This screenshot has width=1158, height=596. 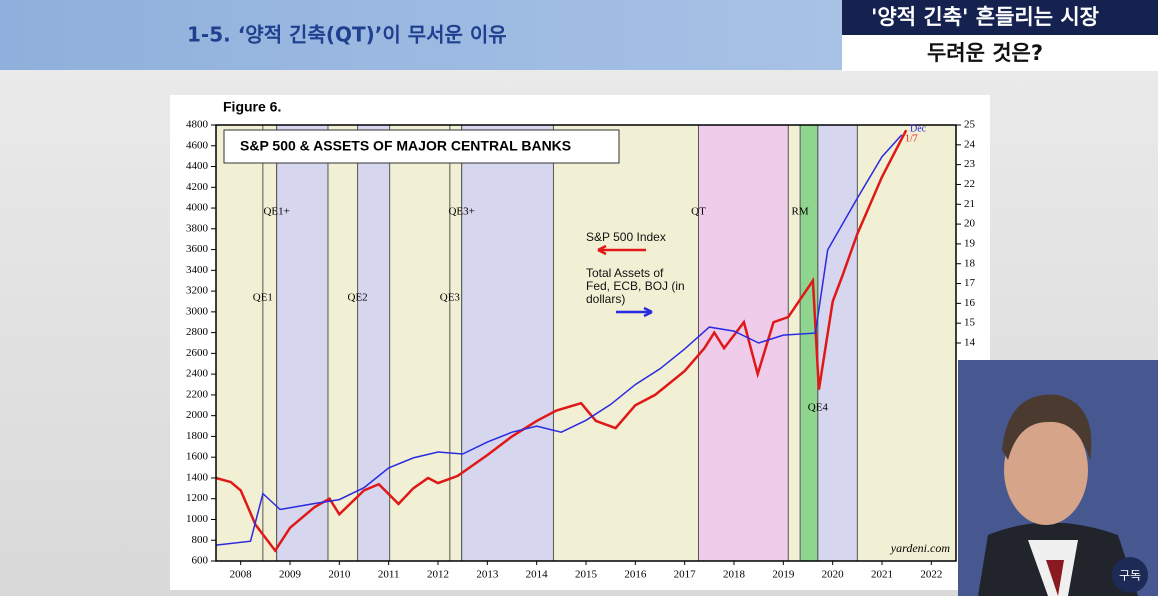 What do you see at coordinates (263, 298) in the screenshot?
I see `region-label: QE1` at bounding box center [263, 298].